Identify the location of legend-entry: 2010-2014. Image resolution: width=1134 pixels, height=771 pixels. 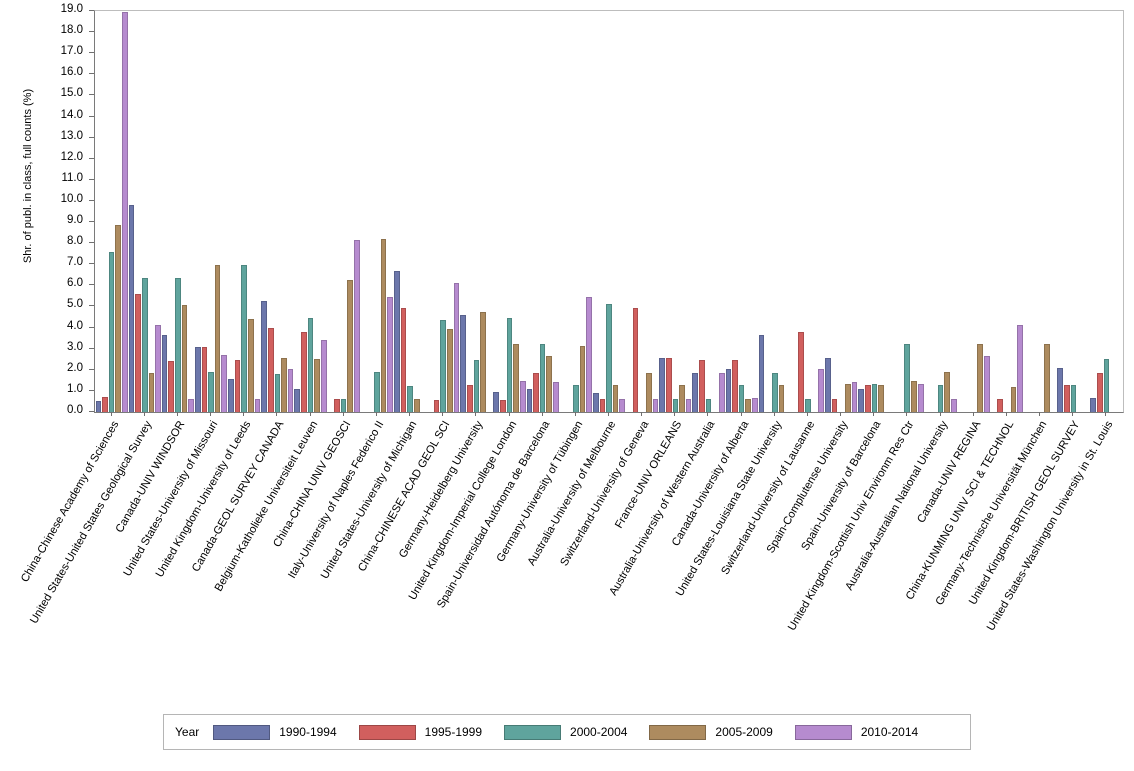
(856, 732).